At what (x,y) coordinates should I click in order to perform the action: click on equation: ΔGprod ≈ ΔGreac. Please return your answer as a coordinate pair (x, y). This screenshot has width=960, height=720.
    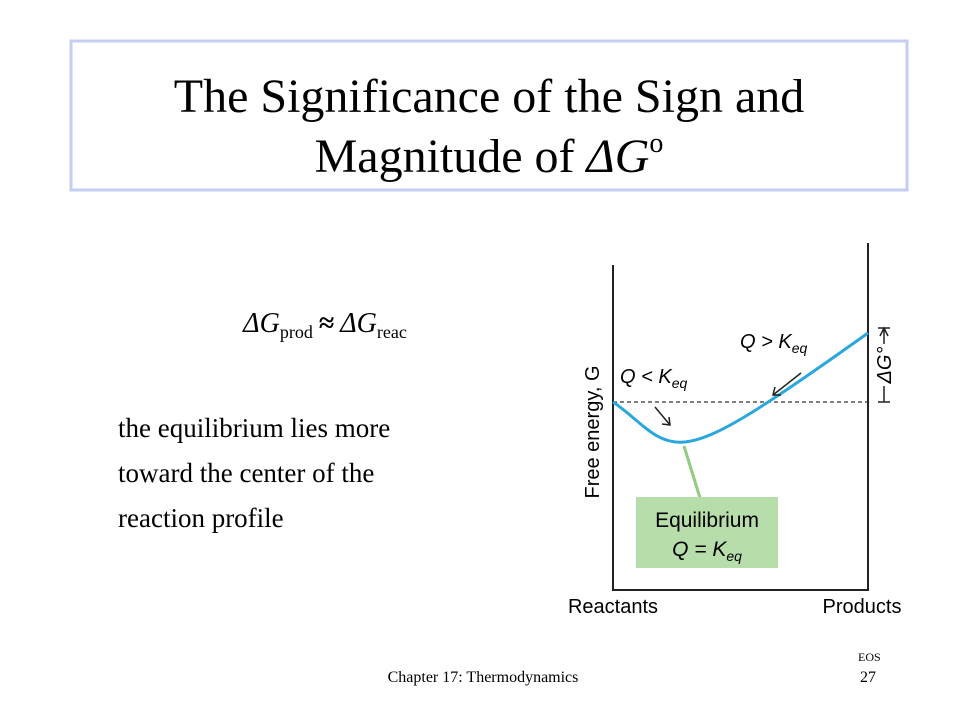
    Looking at the image, I should click on (324, 325).